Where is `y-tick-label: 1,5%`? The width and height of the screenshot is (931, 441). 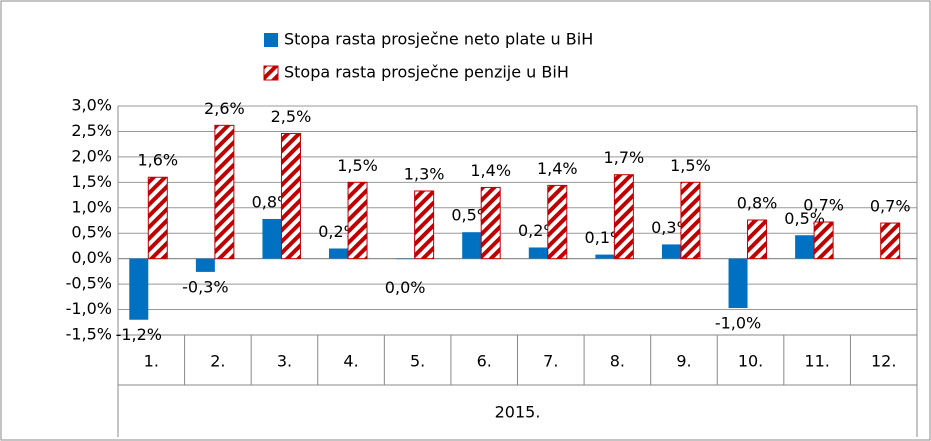 y-tick-label: 1,5% is located at coordinates (91, 181).